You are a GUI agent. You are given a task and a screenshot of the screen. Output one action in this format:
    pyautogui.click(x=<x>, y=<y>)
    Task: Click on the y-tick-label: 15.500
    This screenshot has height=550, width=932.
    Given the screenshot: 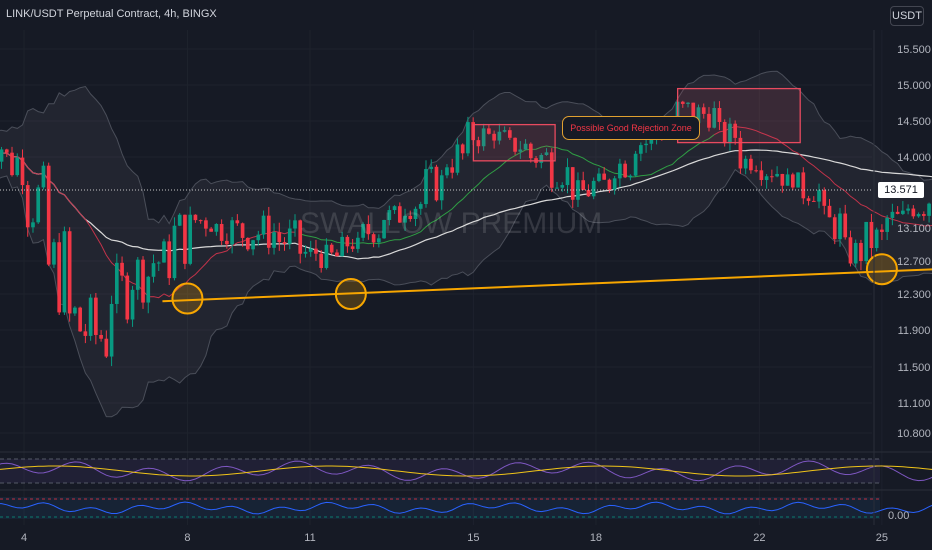 What is the action you would take?
    pyautogui.click(x=914, y=50)
    